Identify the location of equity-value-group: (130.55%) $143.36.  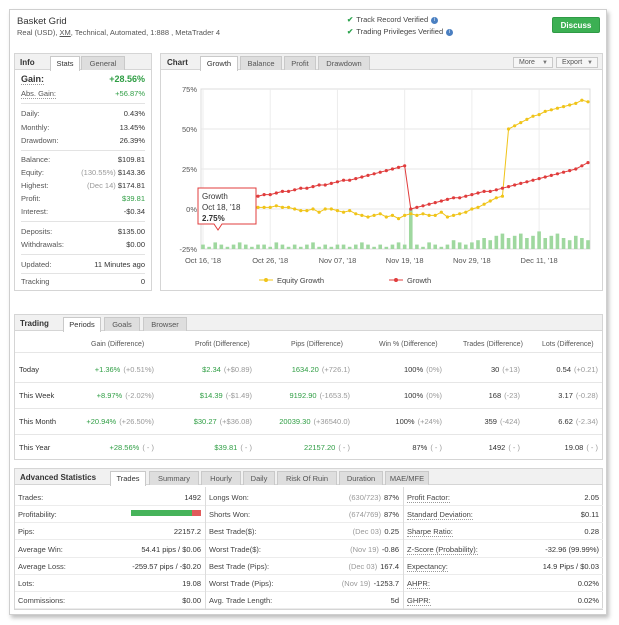
(113, 172).